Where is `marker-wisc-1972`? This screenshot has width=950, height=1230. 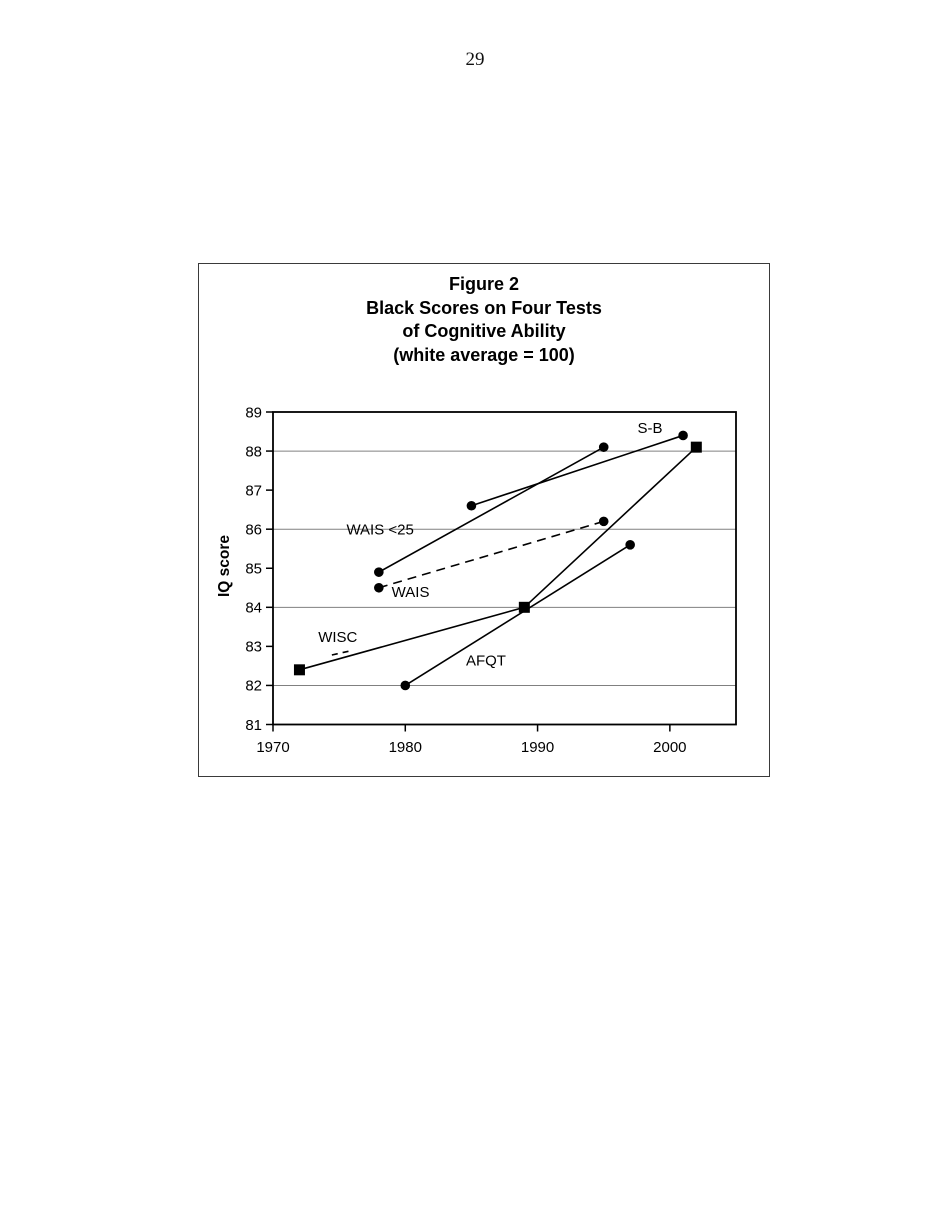 marker-wisc-1972 is located at coordinates (299, 670).